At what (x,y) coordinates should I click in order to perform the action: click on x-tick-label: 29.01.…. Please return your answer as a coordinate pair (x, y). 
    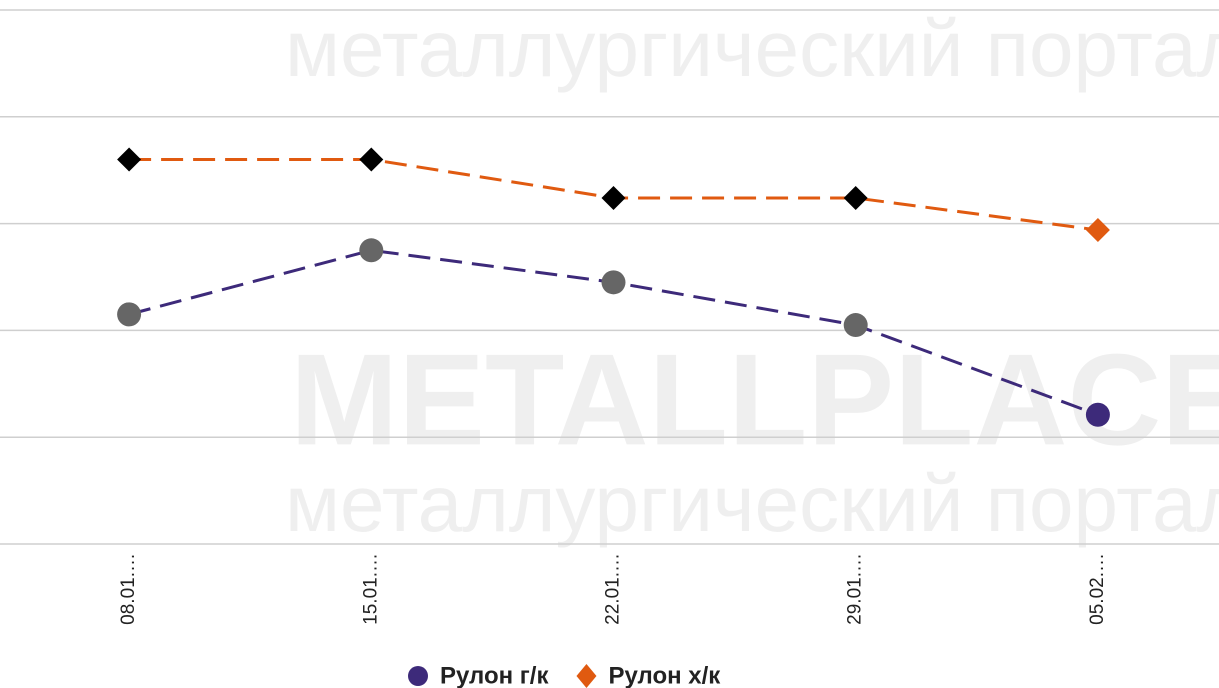
    Looking at the image, I should click on (855, 589).